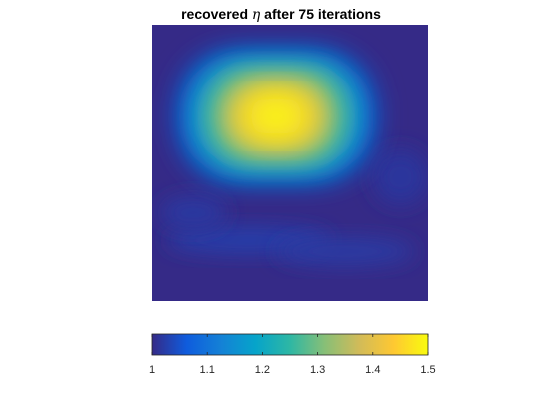  Describe the element at coordinates (317, 370) in the screenshot. I see `colorbar-tick-label: 1.3` at that location.